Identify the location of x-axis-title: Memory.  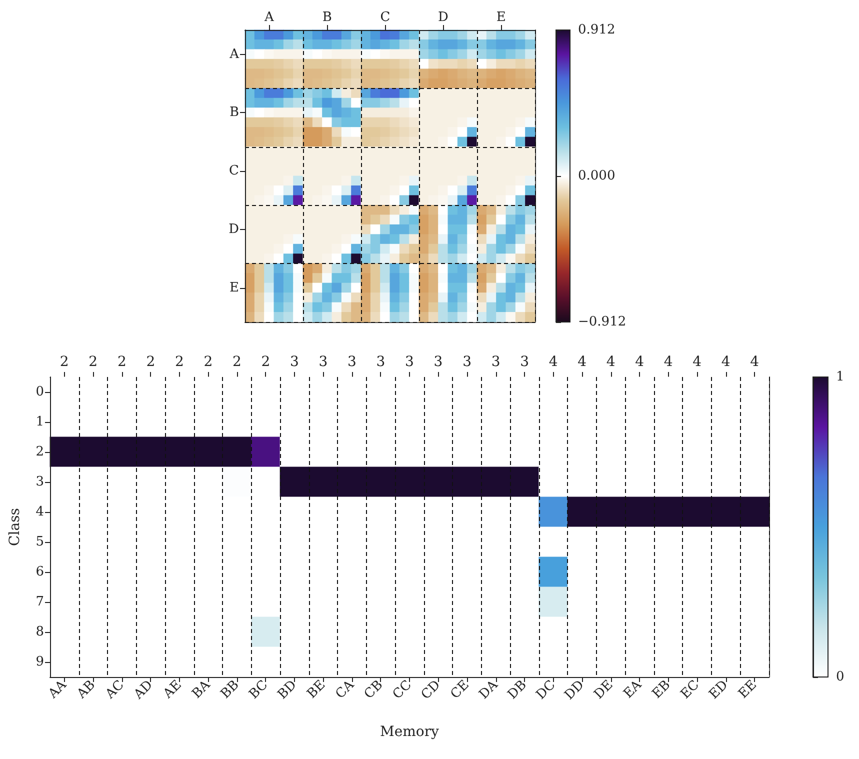
(410, 732).